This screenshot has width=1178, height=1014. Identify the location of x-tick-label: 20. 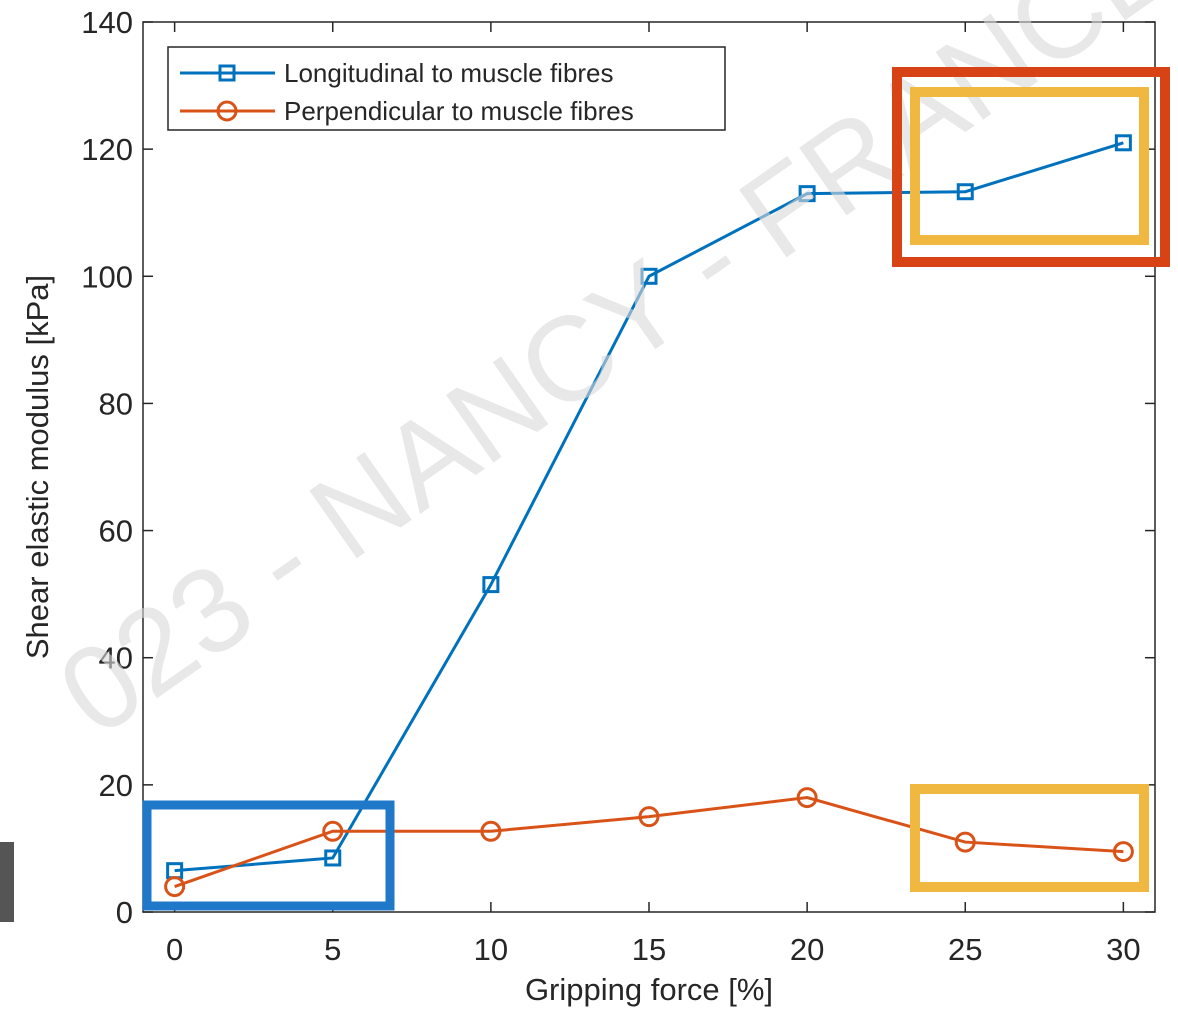
(807, 949).